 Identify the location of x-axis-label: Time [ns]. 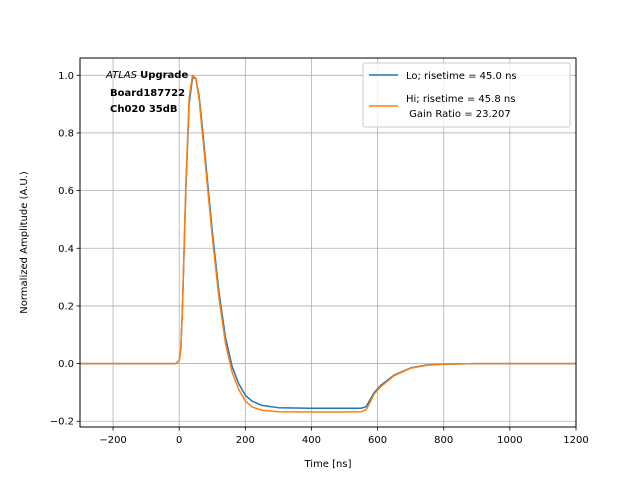
(327, 464).